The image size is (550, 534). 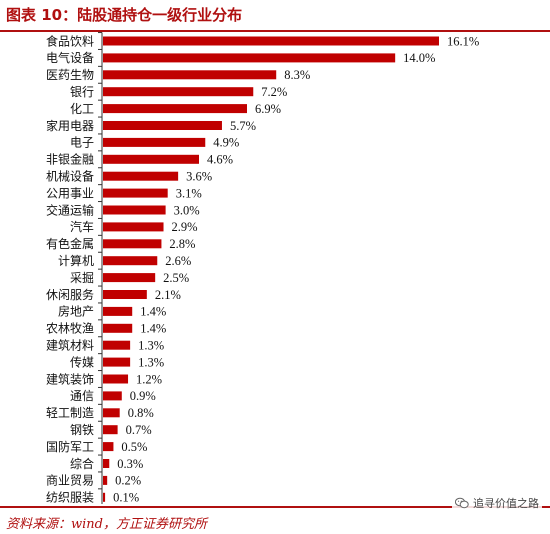 I want to click on category-label: 银行, so click(x=82, y=92).